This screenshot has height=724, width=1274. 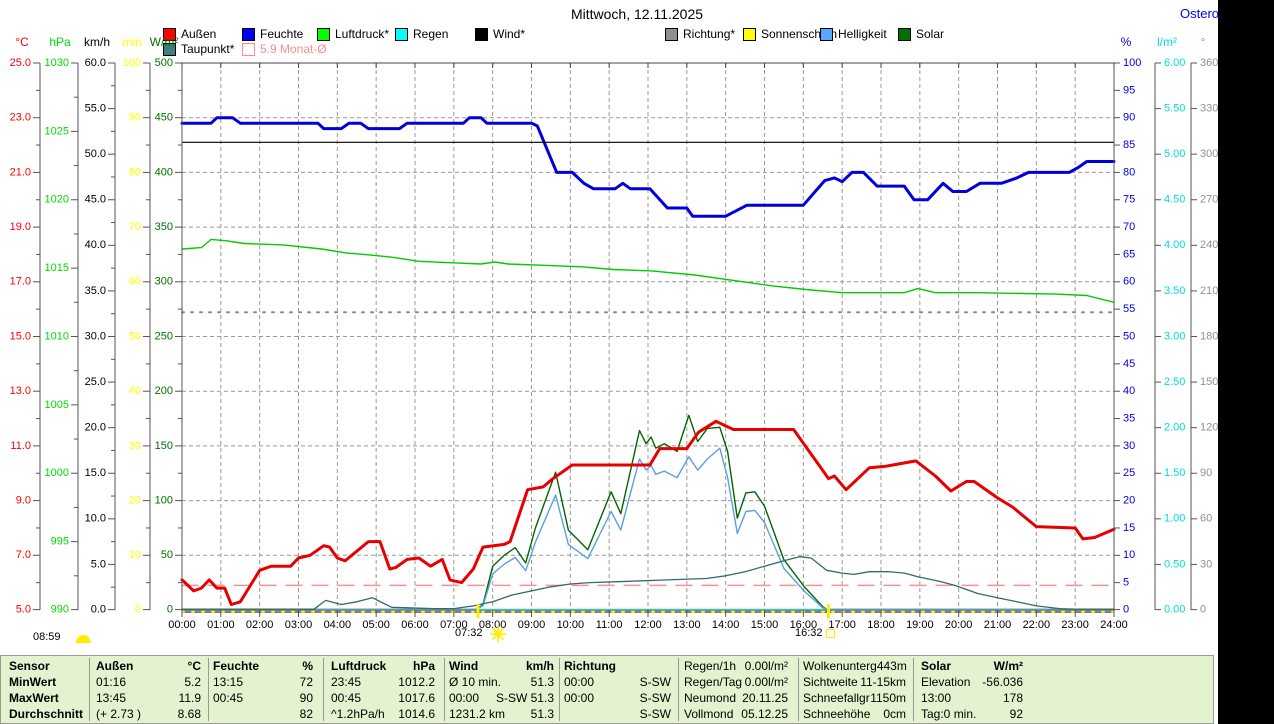 I want to click on axis-unit-label: l/m², so click(x=1167, y=42).